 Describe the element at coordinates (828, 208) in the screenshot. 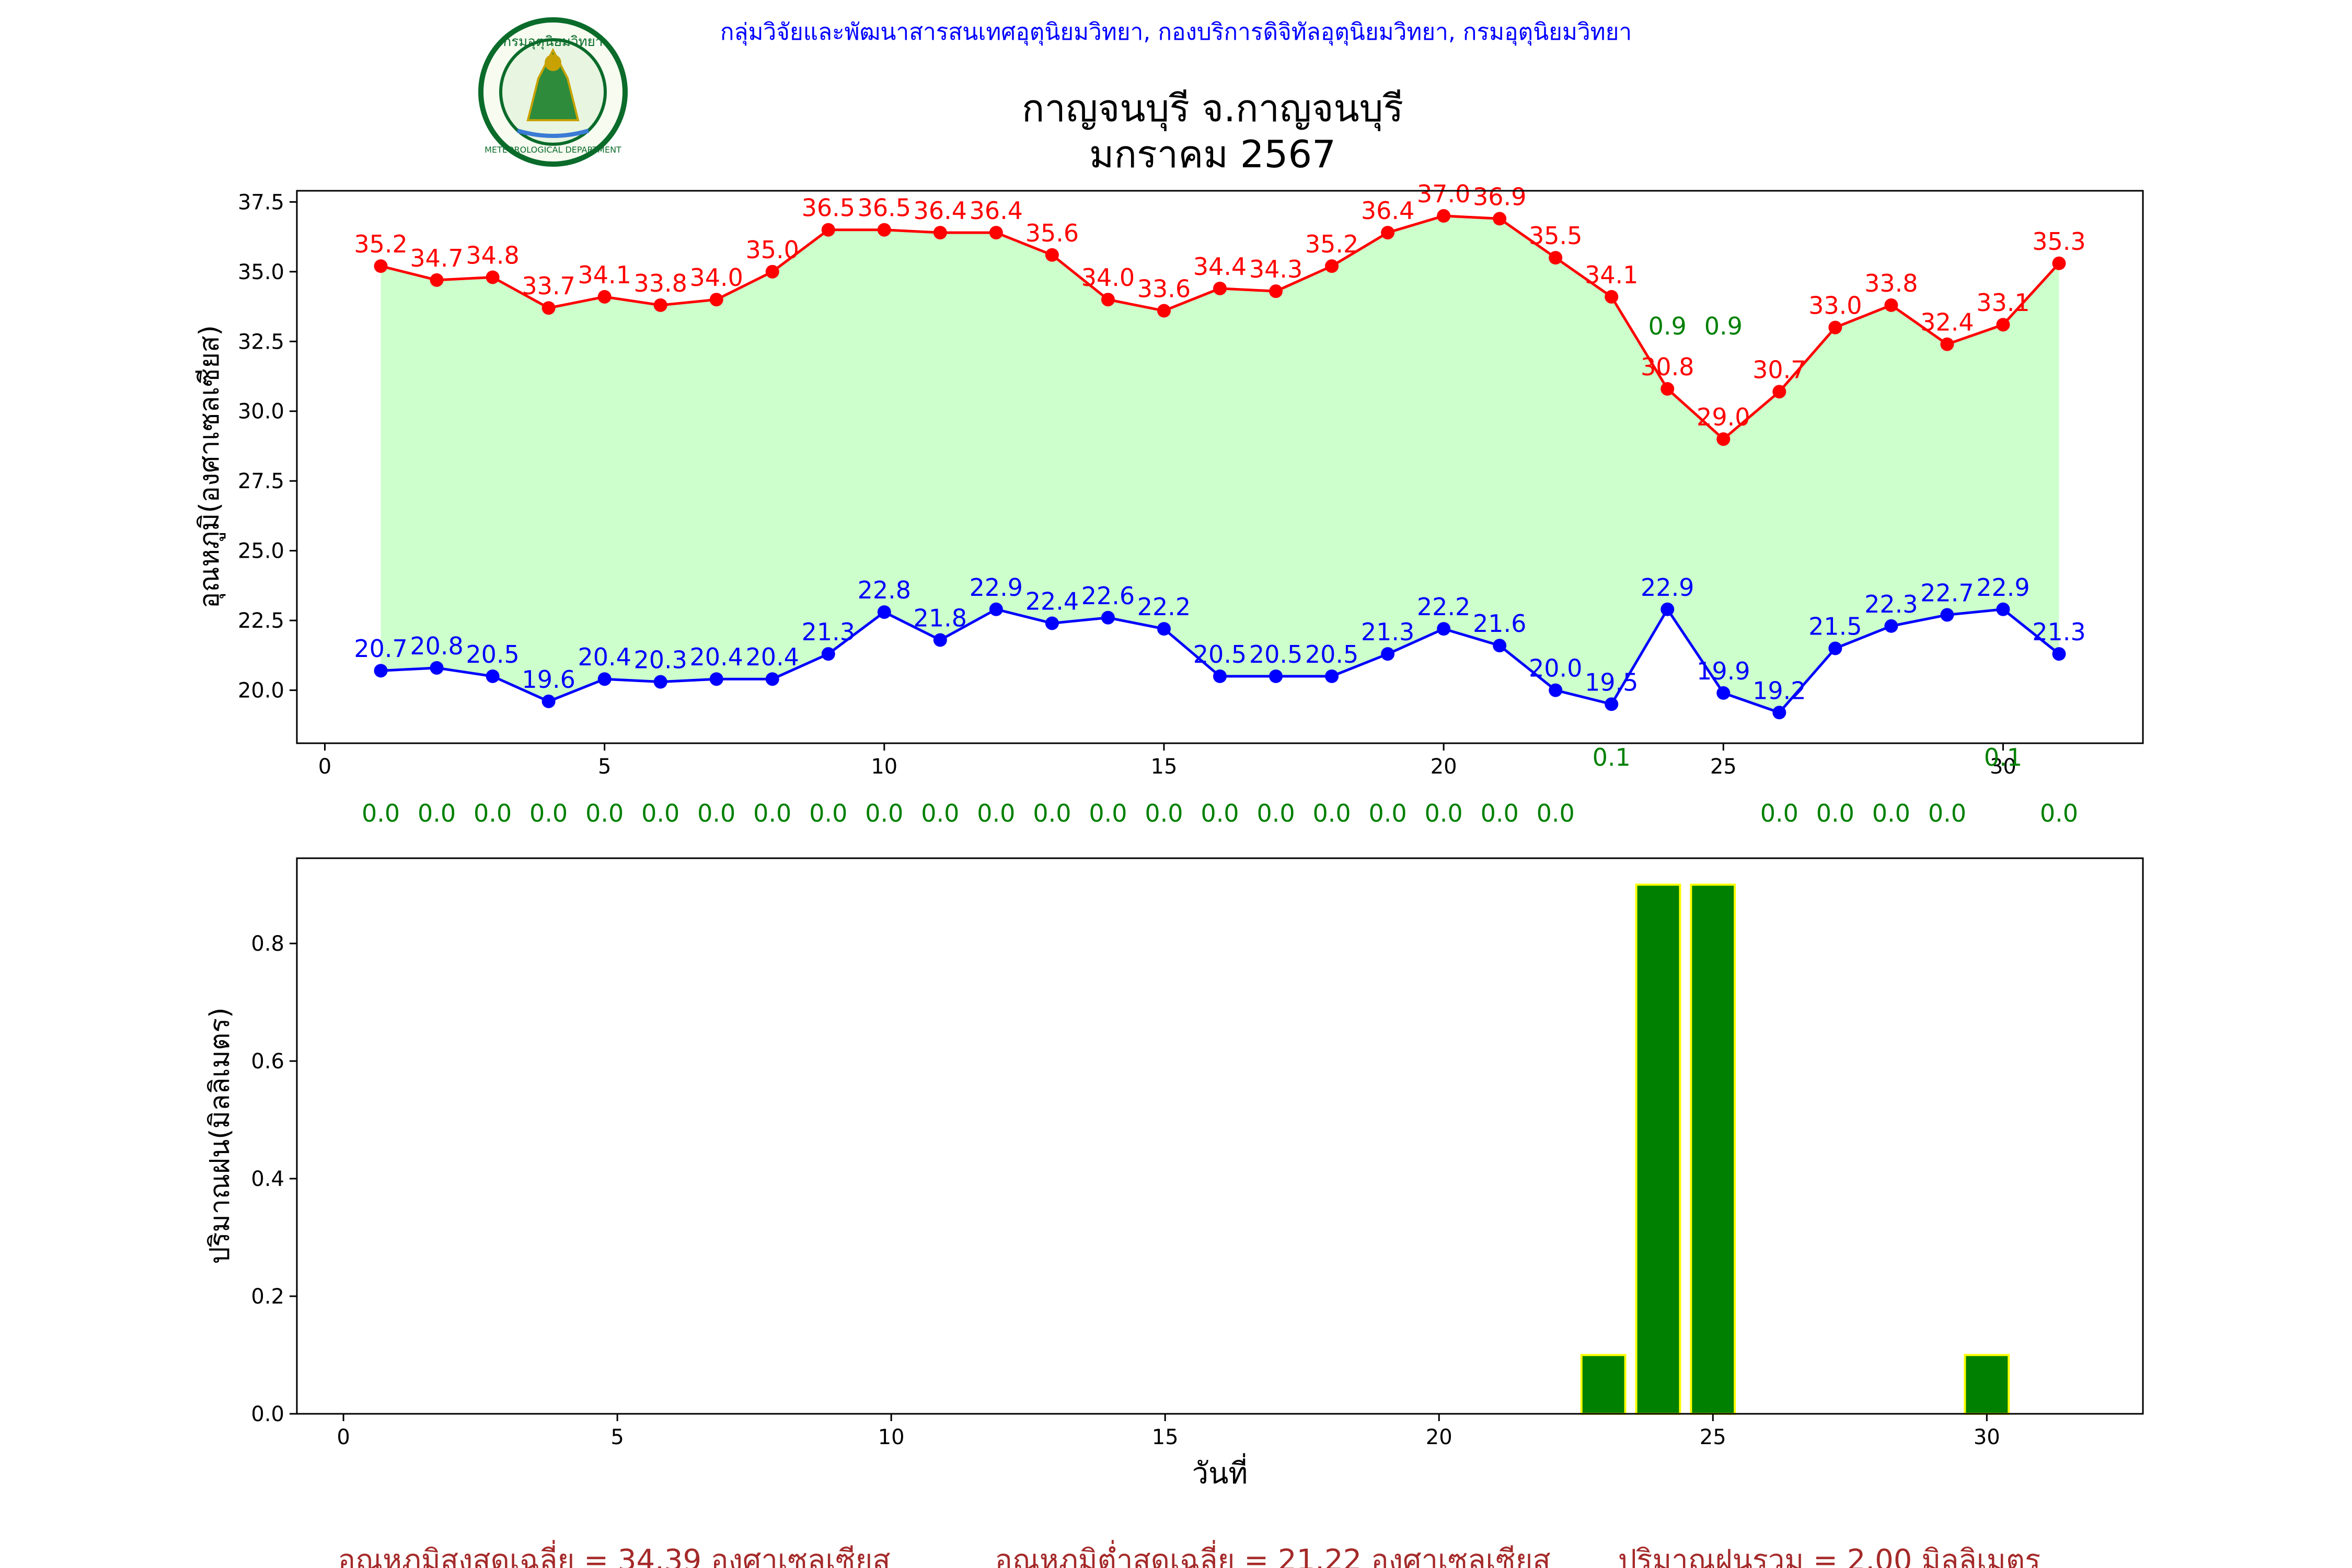

I see `max-temperature-label: 36.5` at that location.